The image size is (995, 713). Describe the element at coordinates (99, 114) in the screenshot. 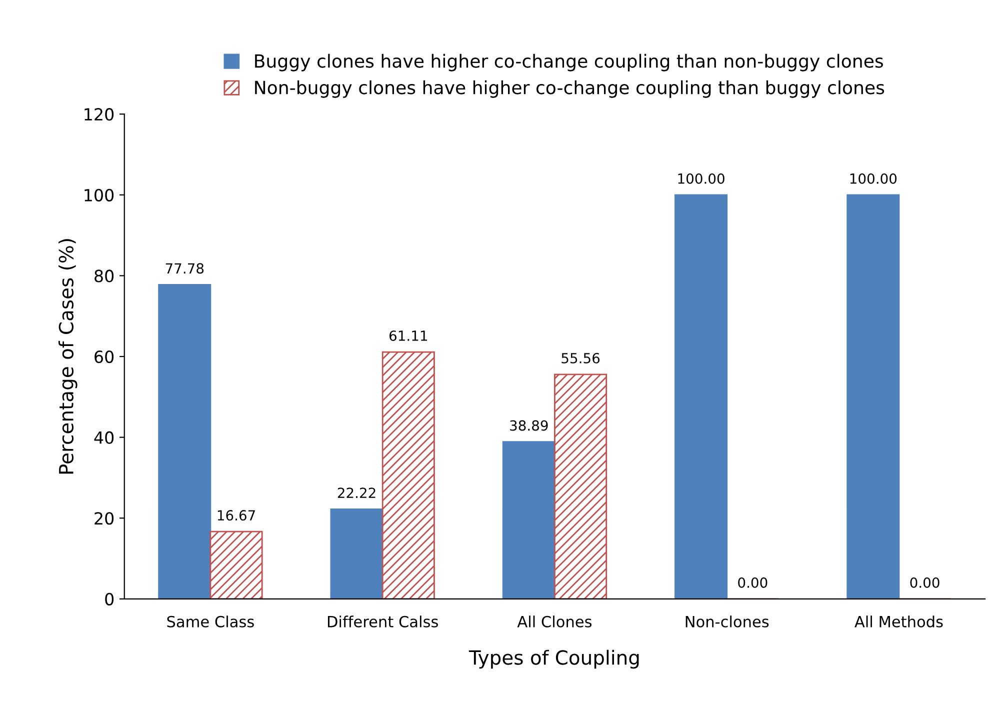

I see `y-tick-label: 120` at that location.